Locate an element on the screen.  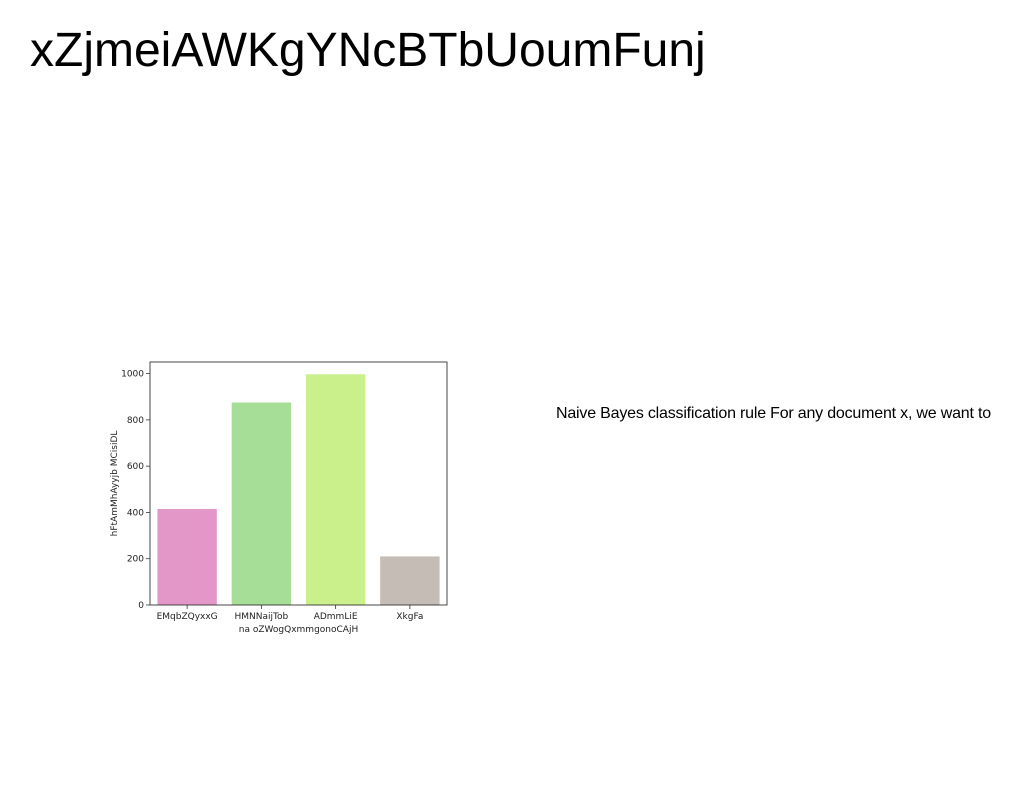
x-axis-label: na oZWogQxmmgonoCAjH is located at coordinates (298, 630).